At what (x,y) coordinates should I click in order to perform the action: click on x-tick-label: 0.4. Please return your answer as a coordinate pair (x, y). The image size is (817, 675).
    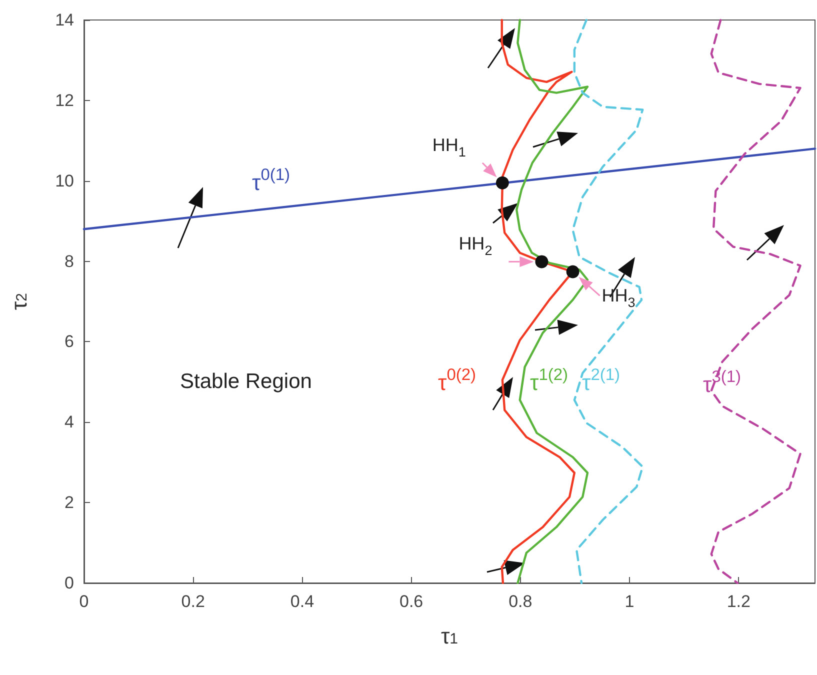
    Looking at the image, I should click on (302, 601).